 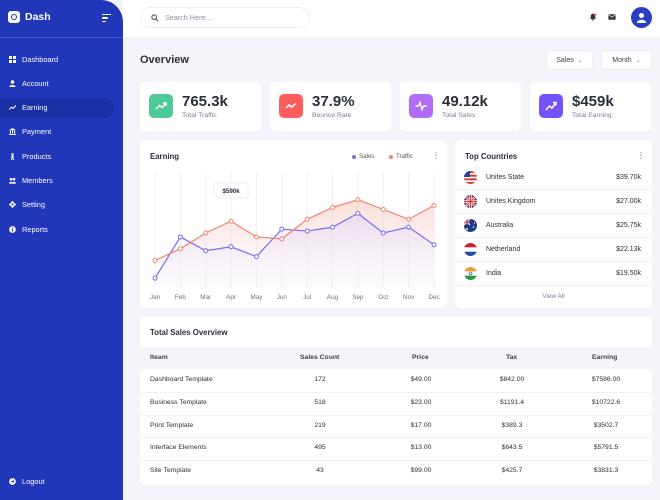 I want to click on table-cell: $3502.7, so click(x=606, y=425).